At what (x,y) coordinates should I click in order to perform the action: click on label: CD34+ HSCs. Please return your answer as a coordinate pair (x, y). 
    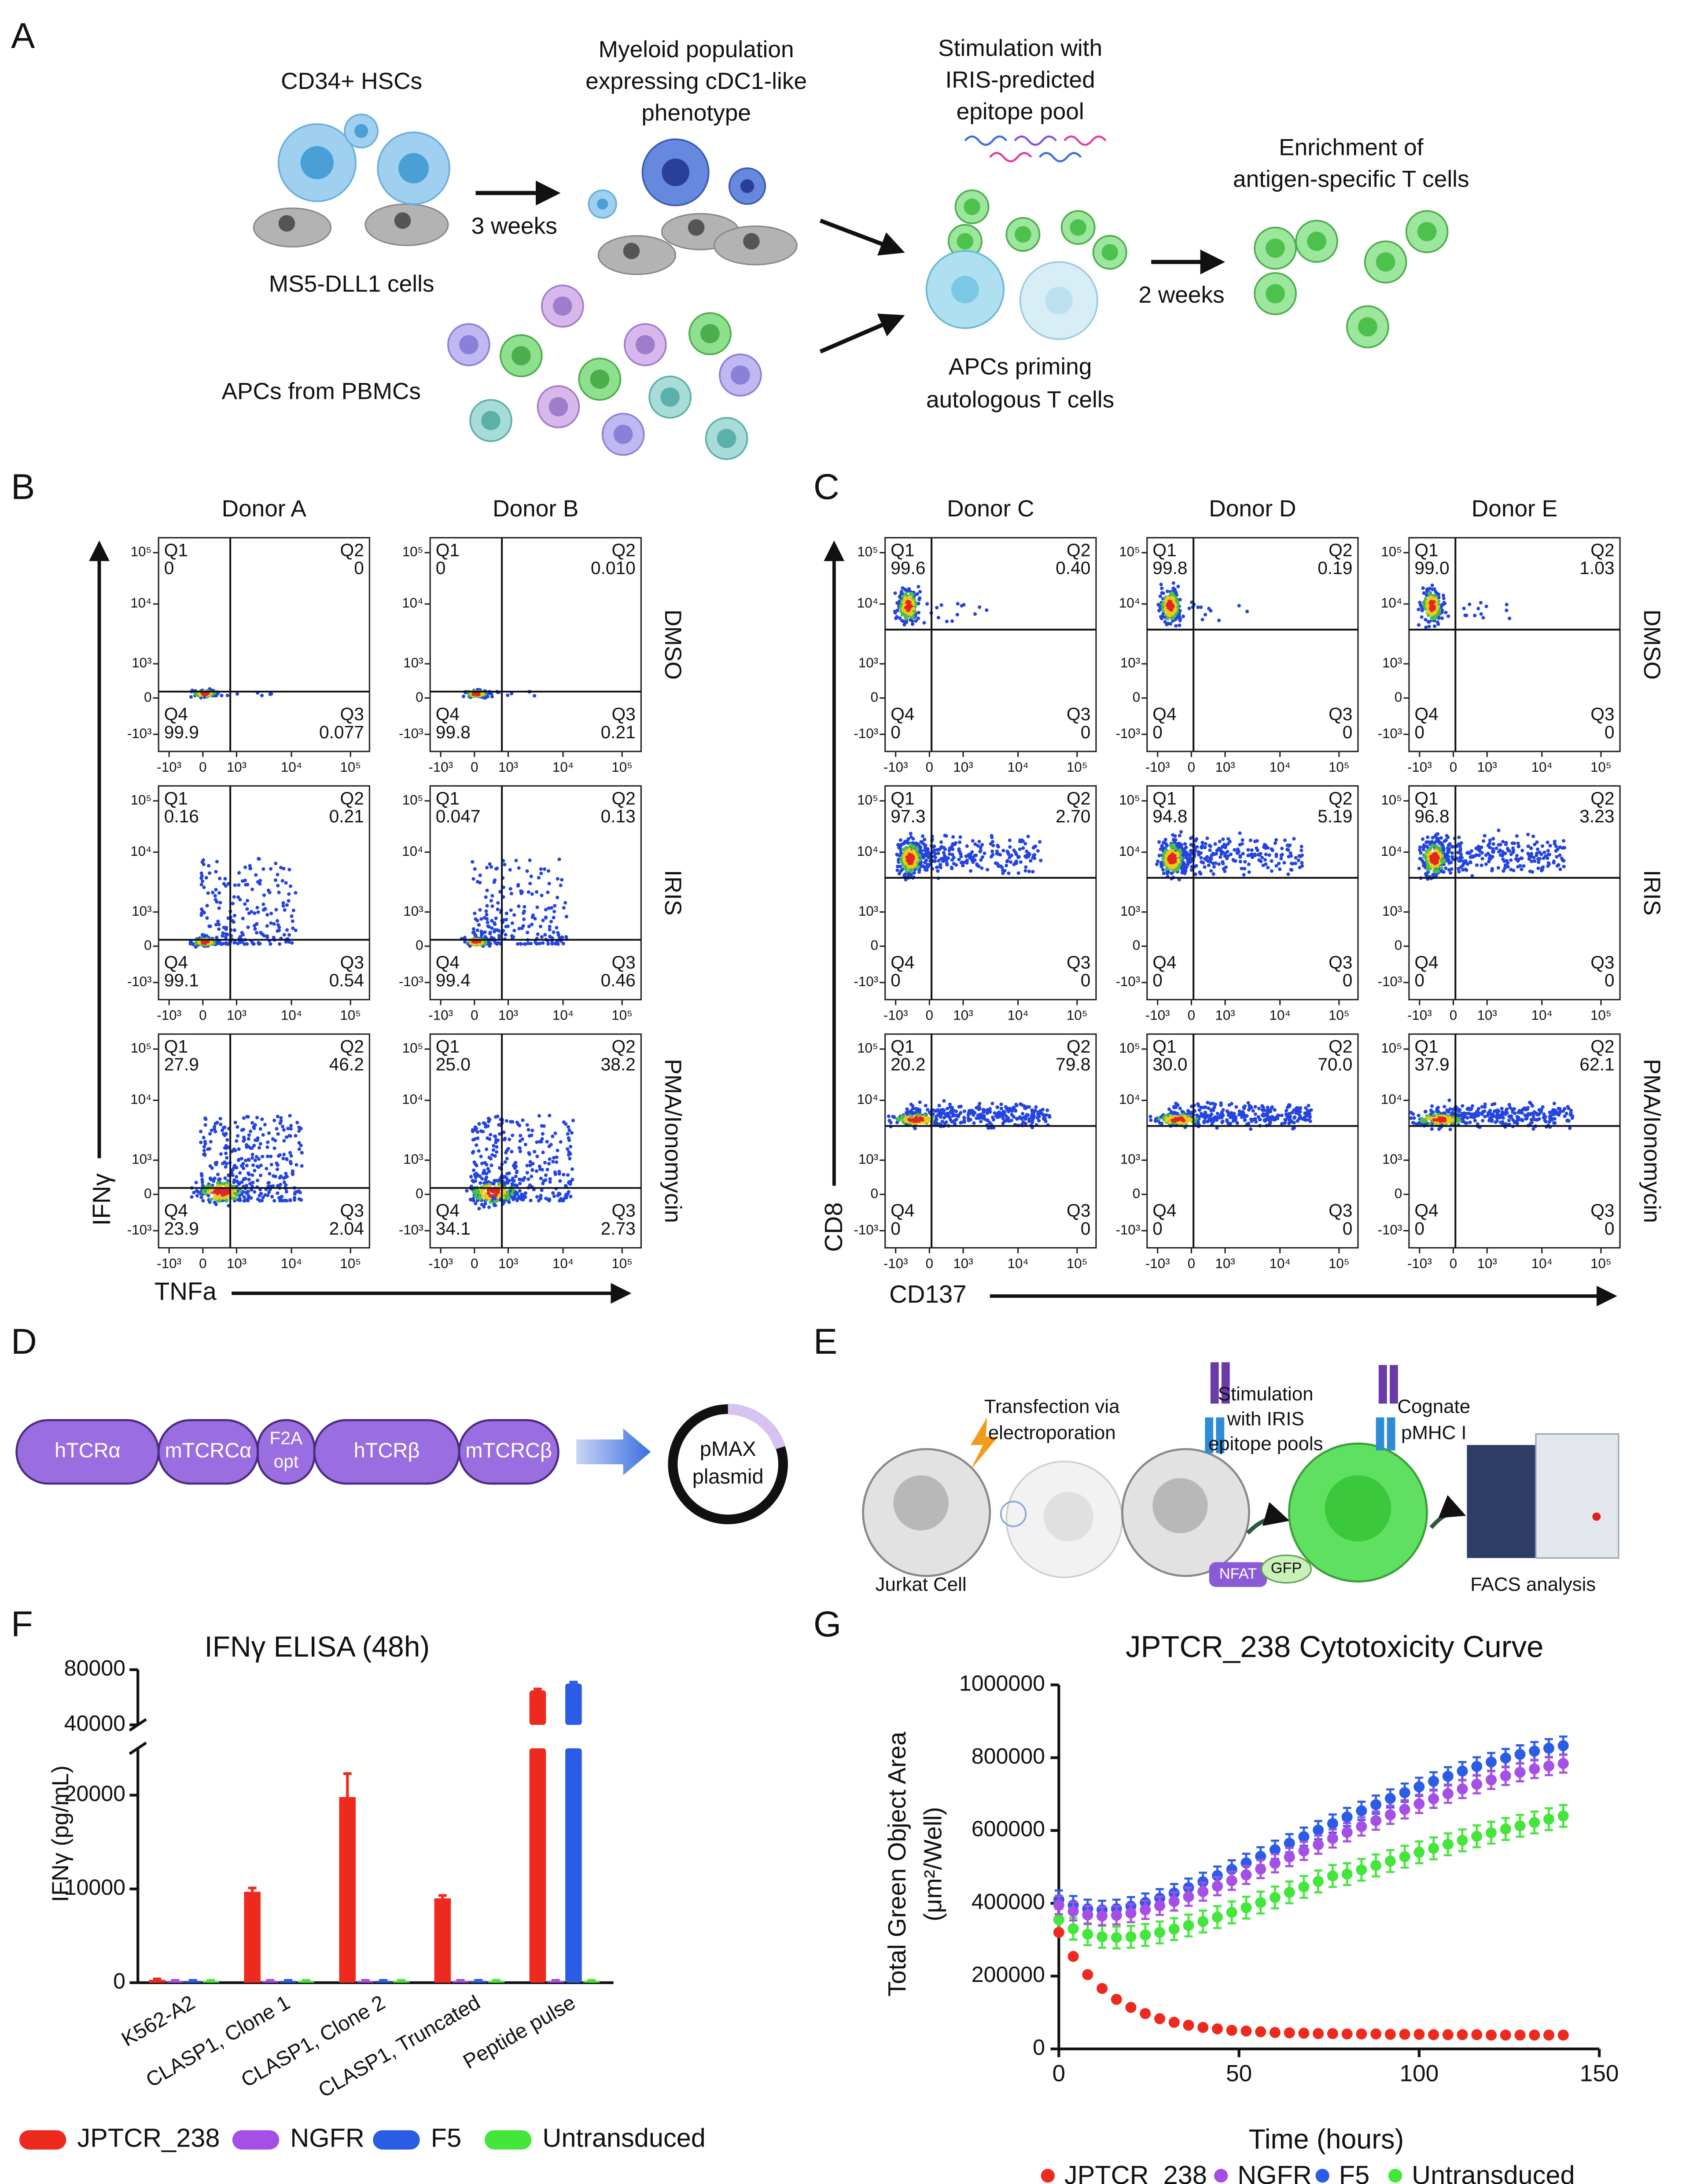
    Looking at the image, I should click on (352, 81).